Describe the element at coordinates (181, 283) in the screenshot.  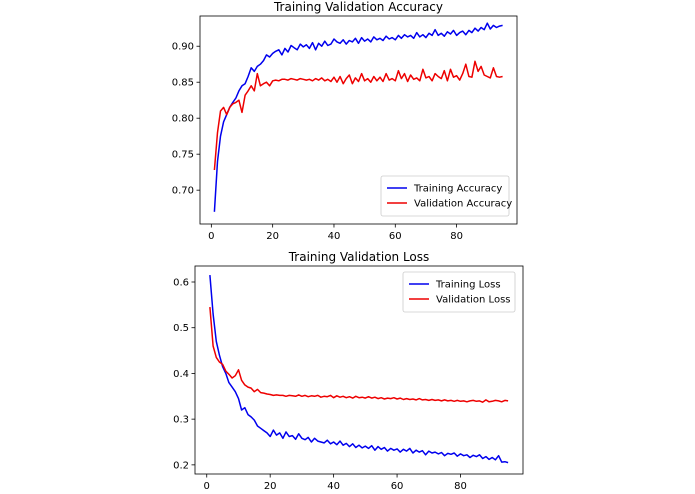
I see `y-tick-label: 0.6` at that location.